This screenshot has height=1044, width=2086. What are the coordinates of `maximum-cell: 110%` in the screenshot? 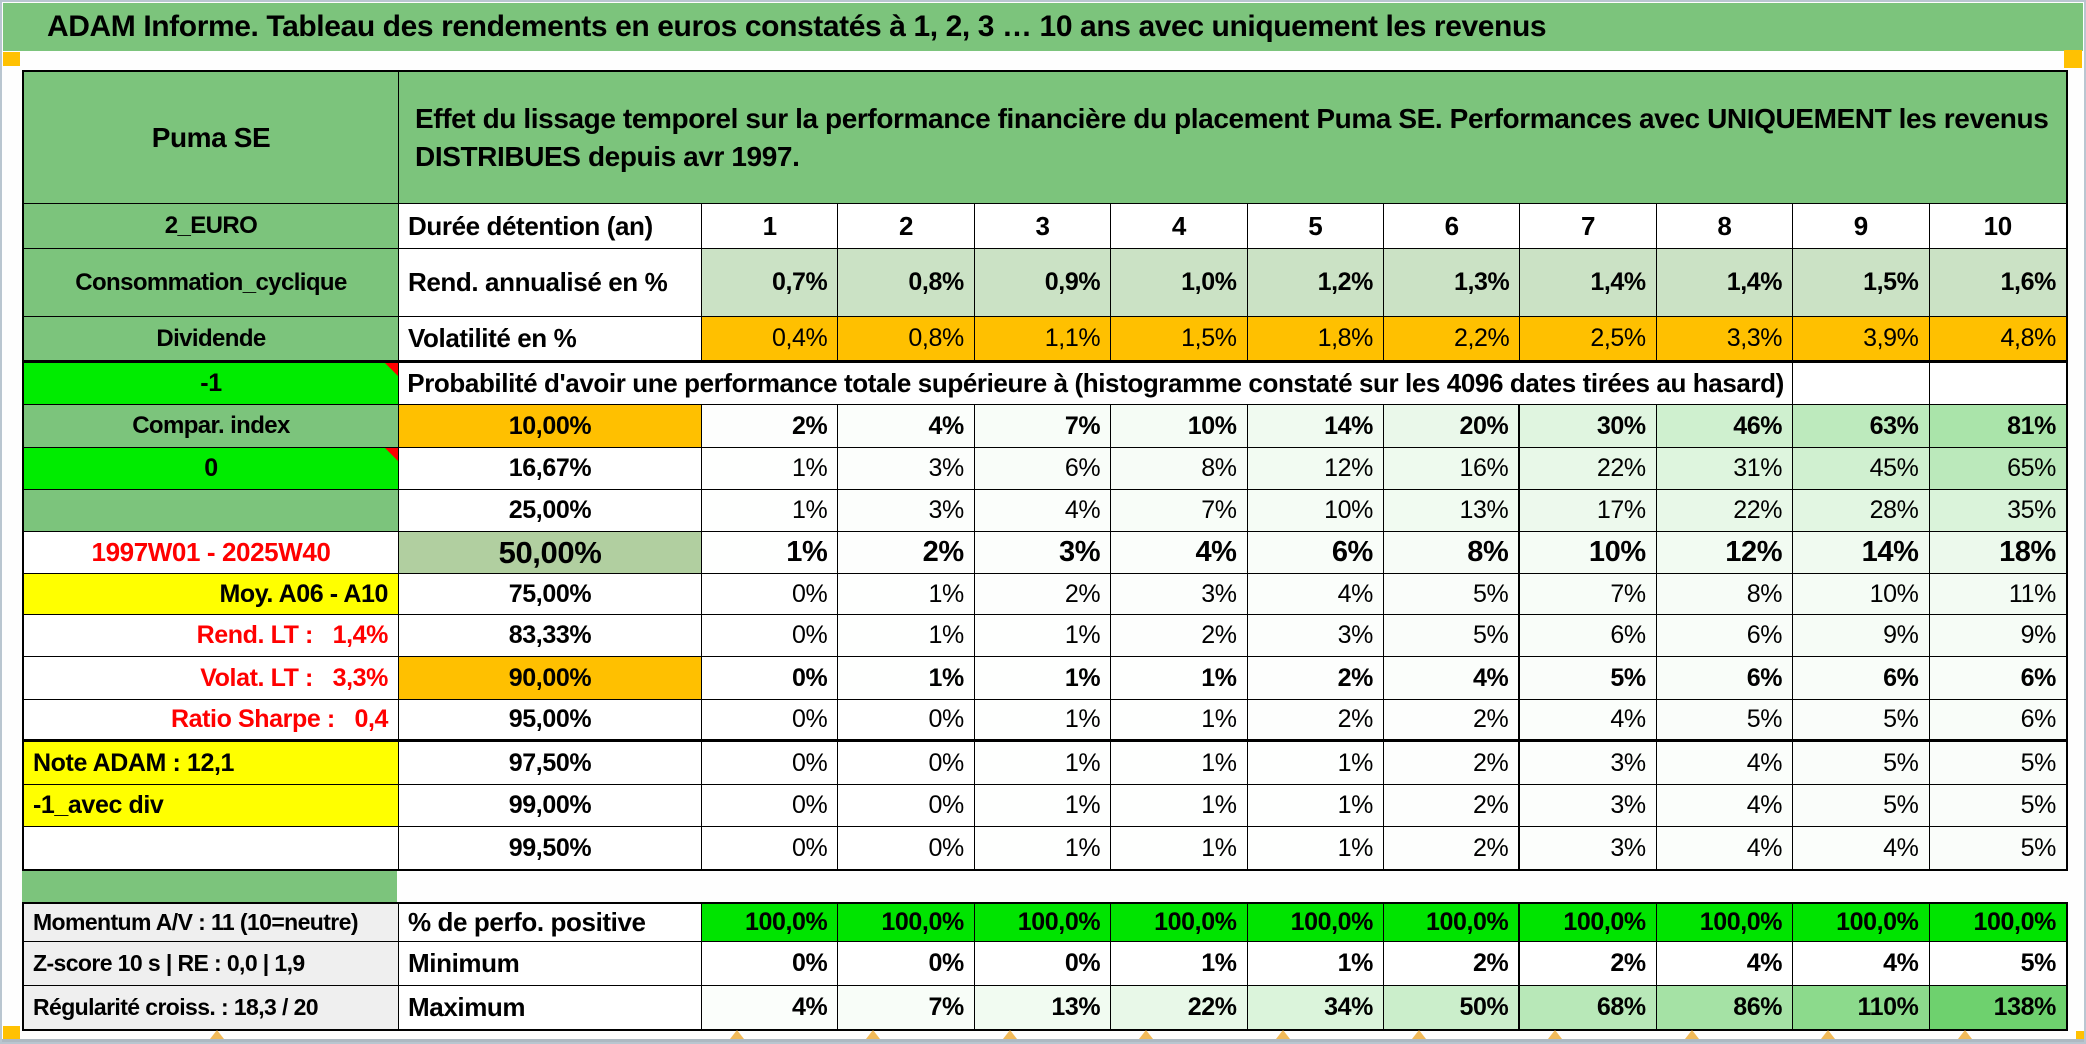 It's located at (1861, 1007).